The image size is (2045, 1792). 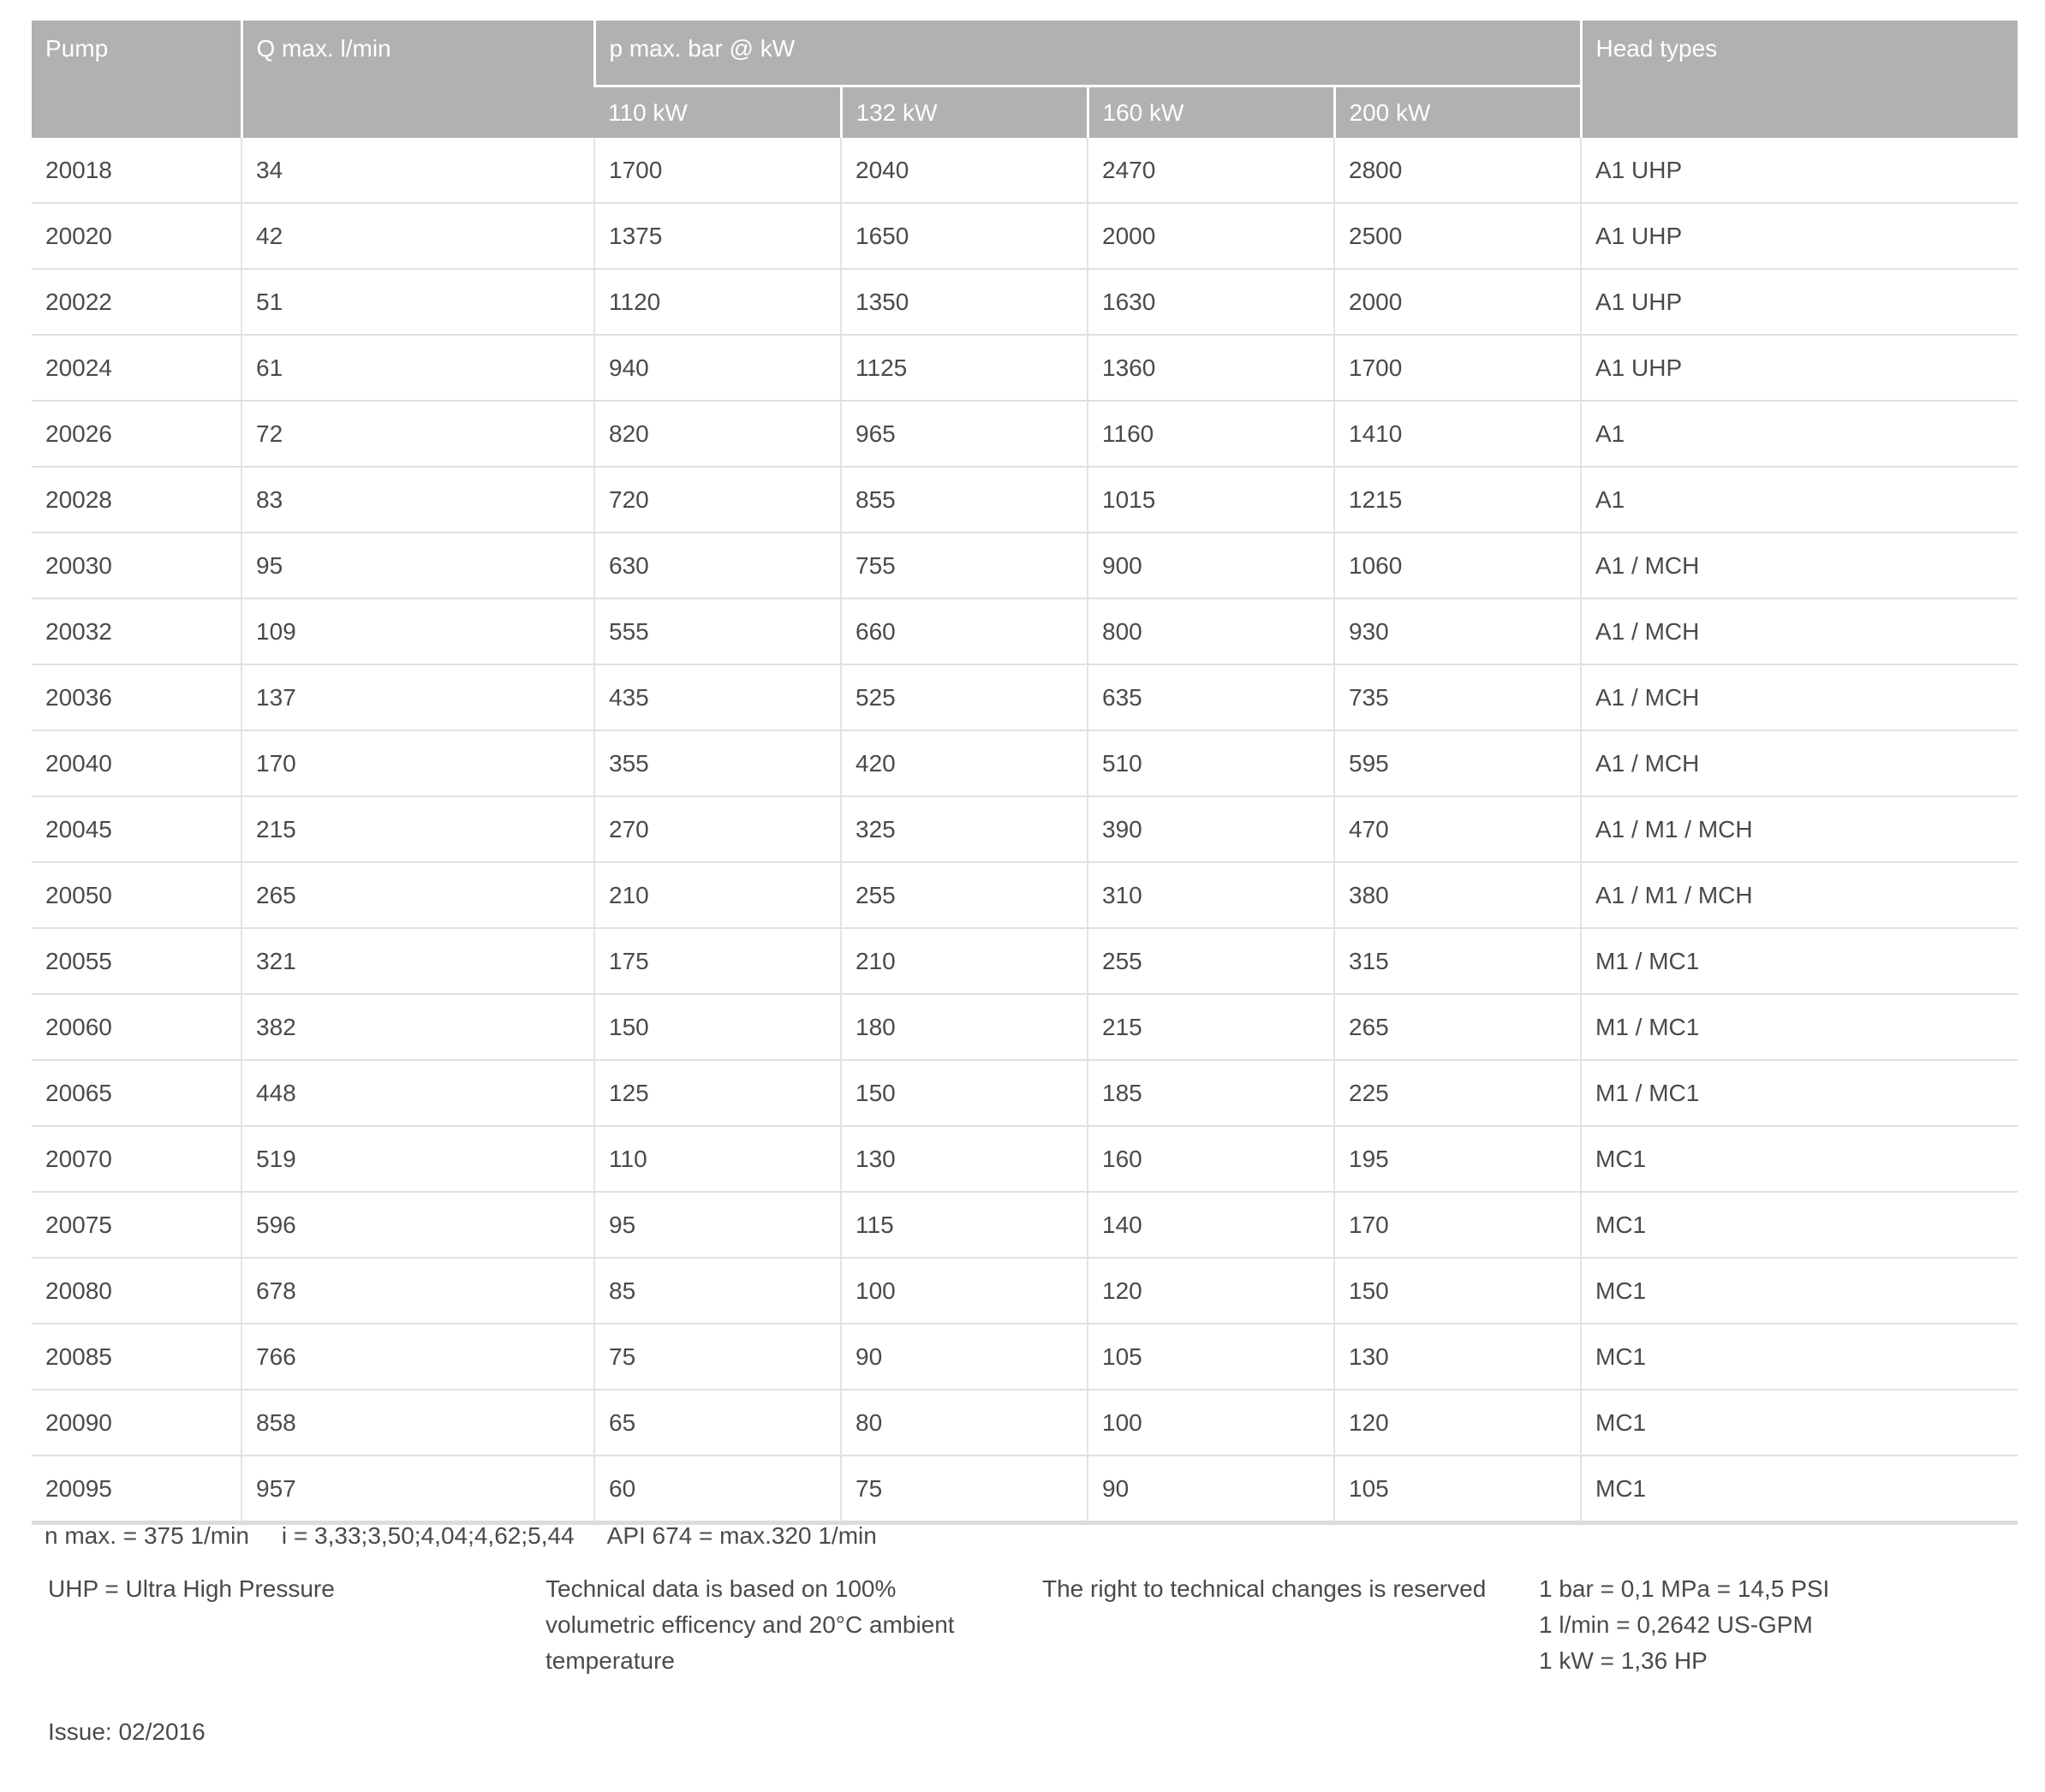 I want to click on cell-pump: 20075, so click(x=136, y=1225).